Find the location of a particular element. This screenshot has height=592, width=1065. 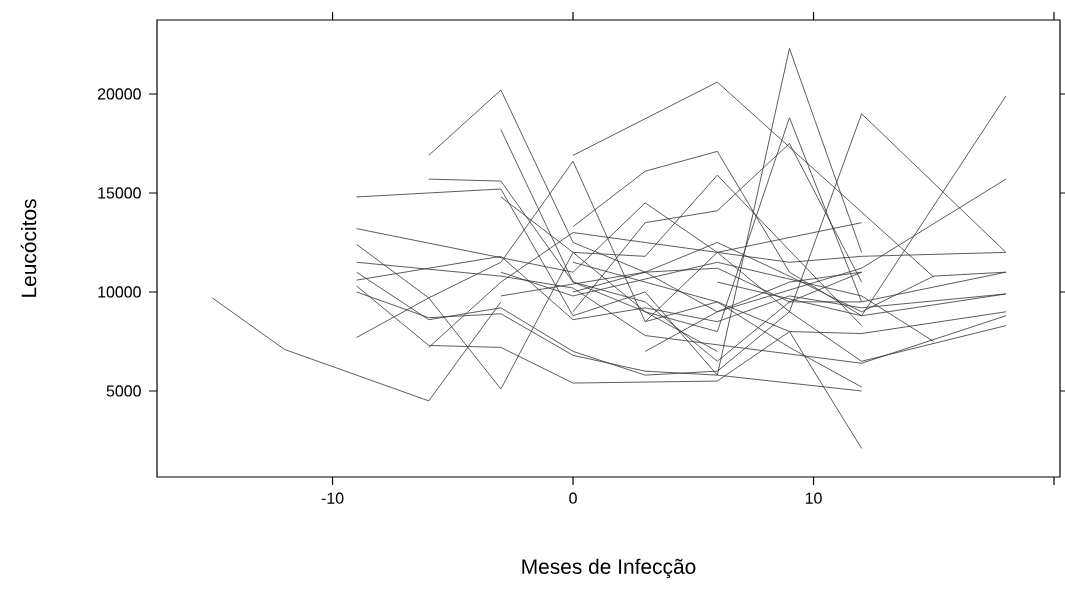

y-tick-label: 20000 is located at coordinates (119, 94).